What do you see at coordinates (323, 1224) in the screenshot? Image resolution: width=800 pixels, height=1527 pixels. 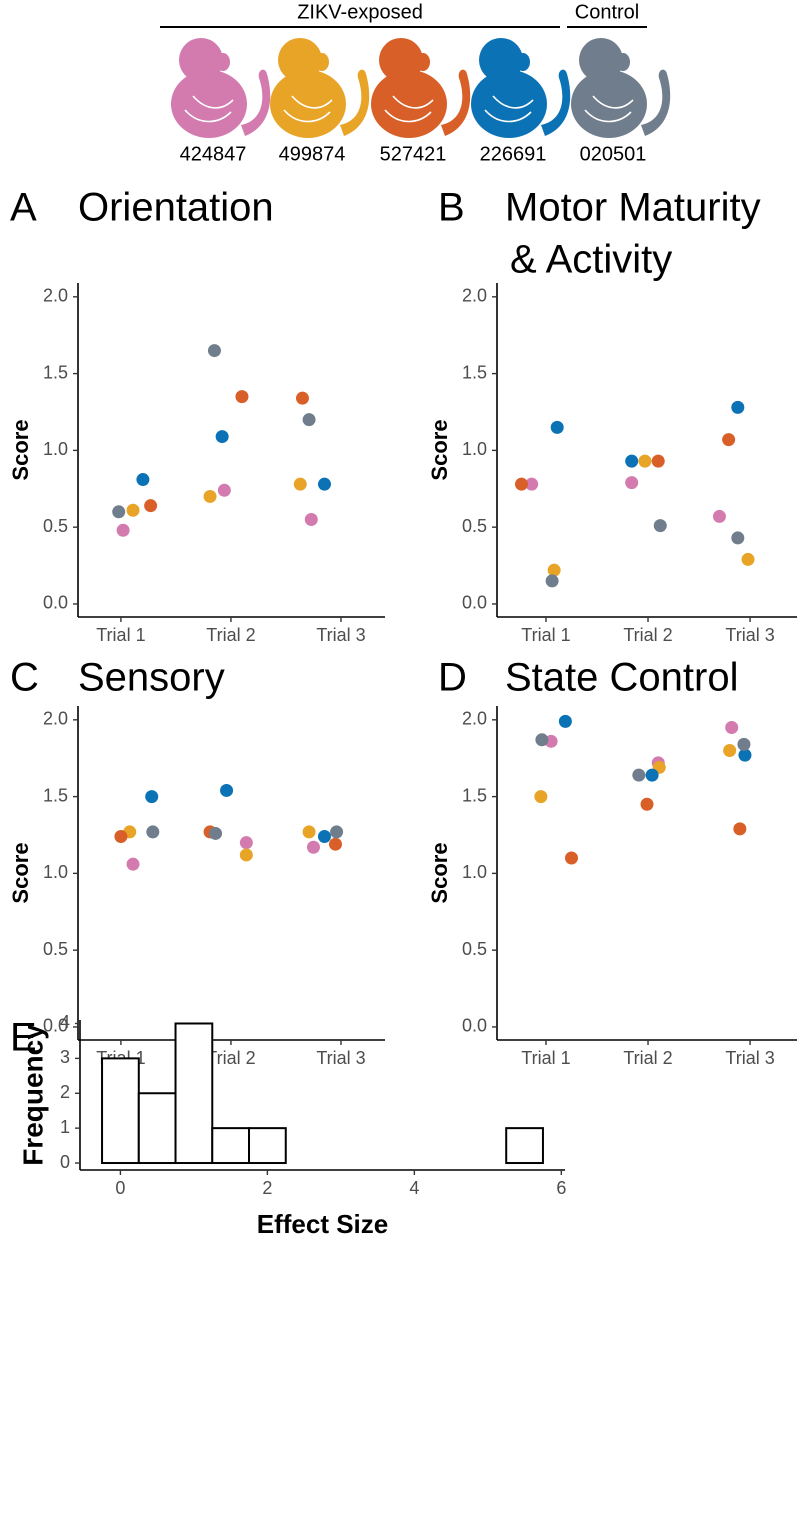 I see `x-axis-title: Effect Size` at bounding box center [323, 1224].